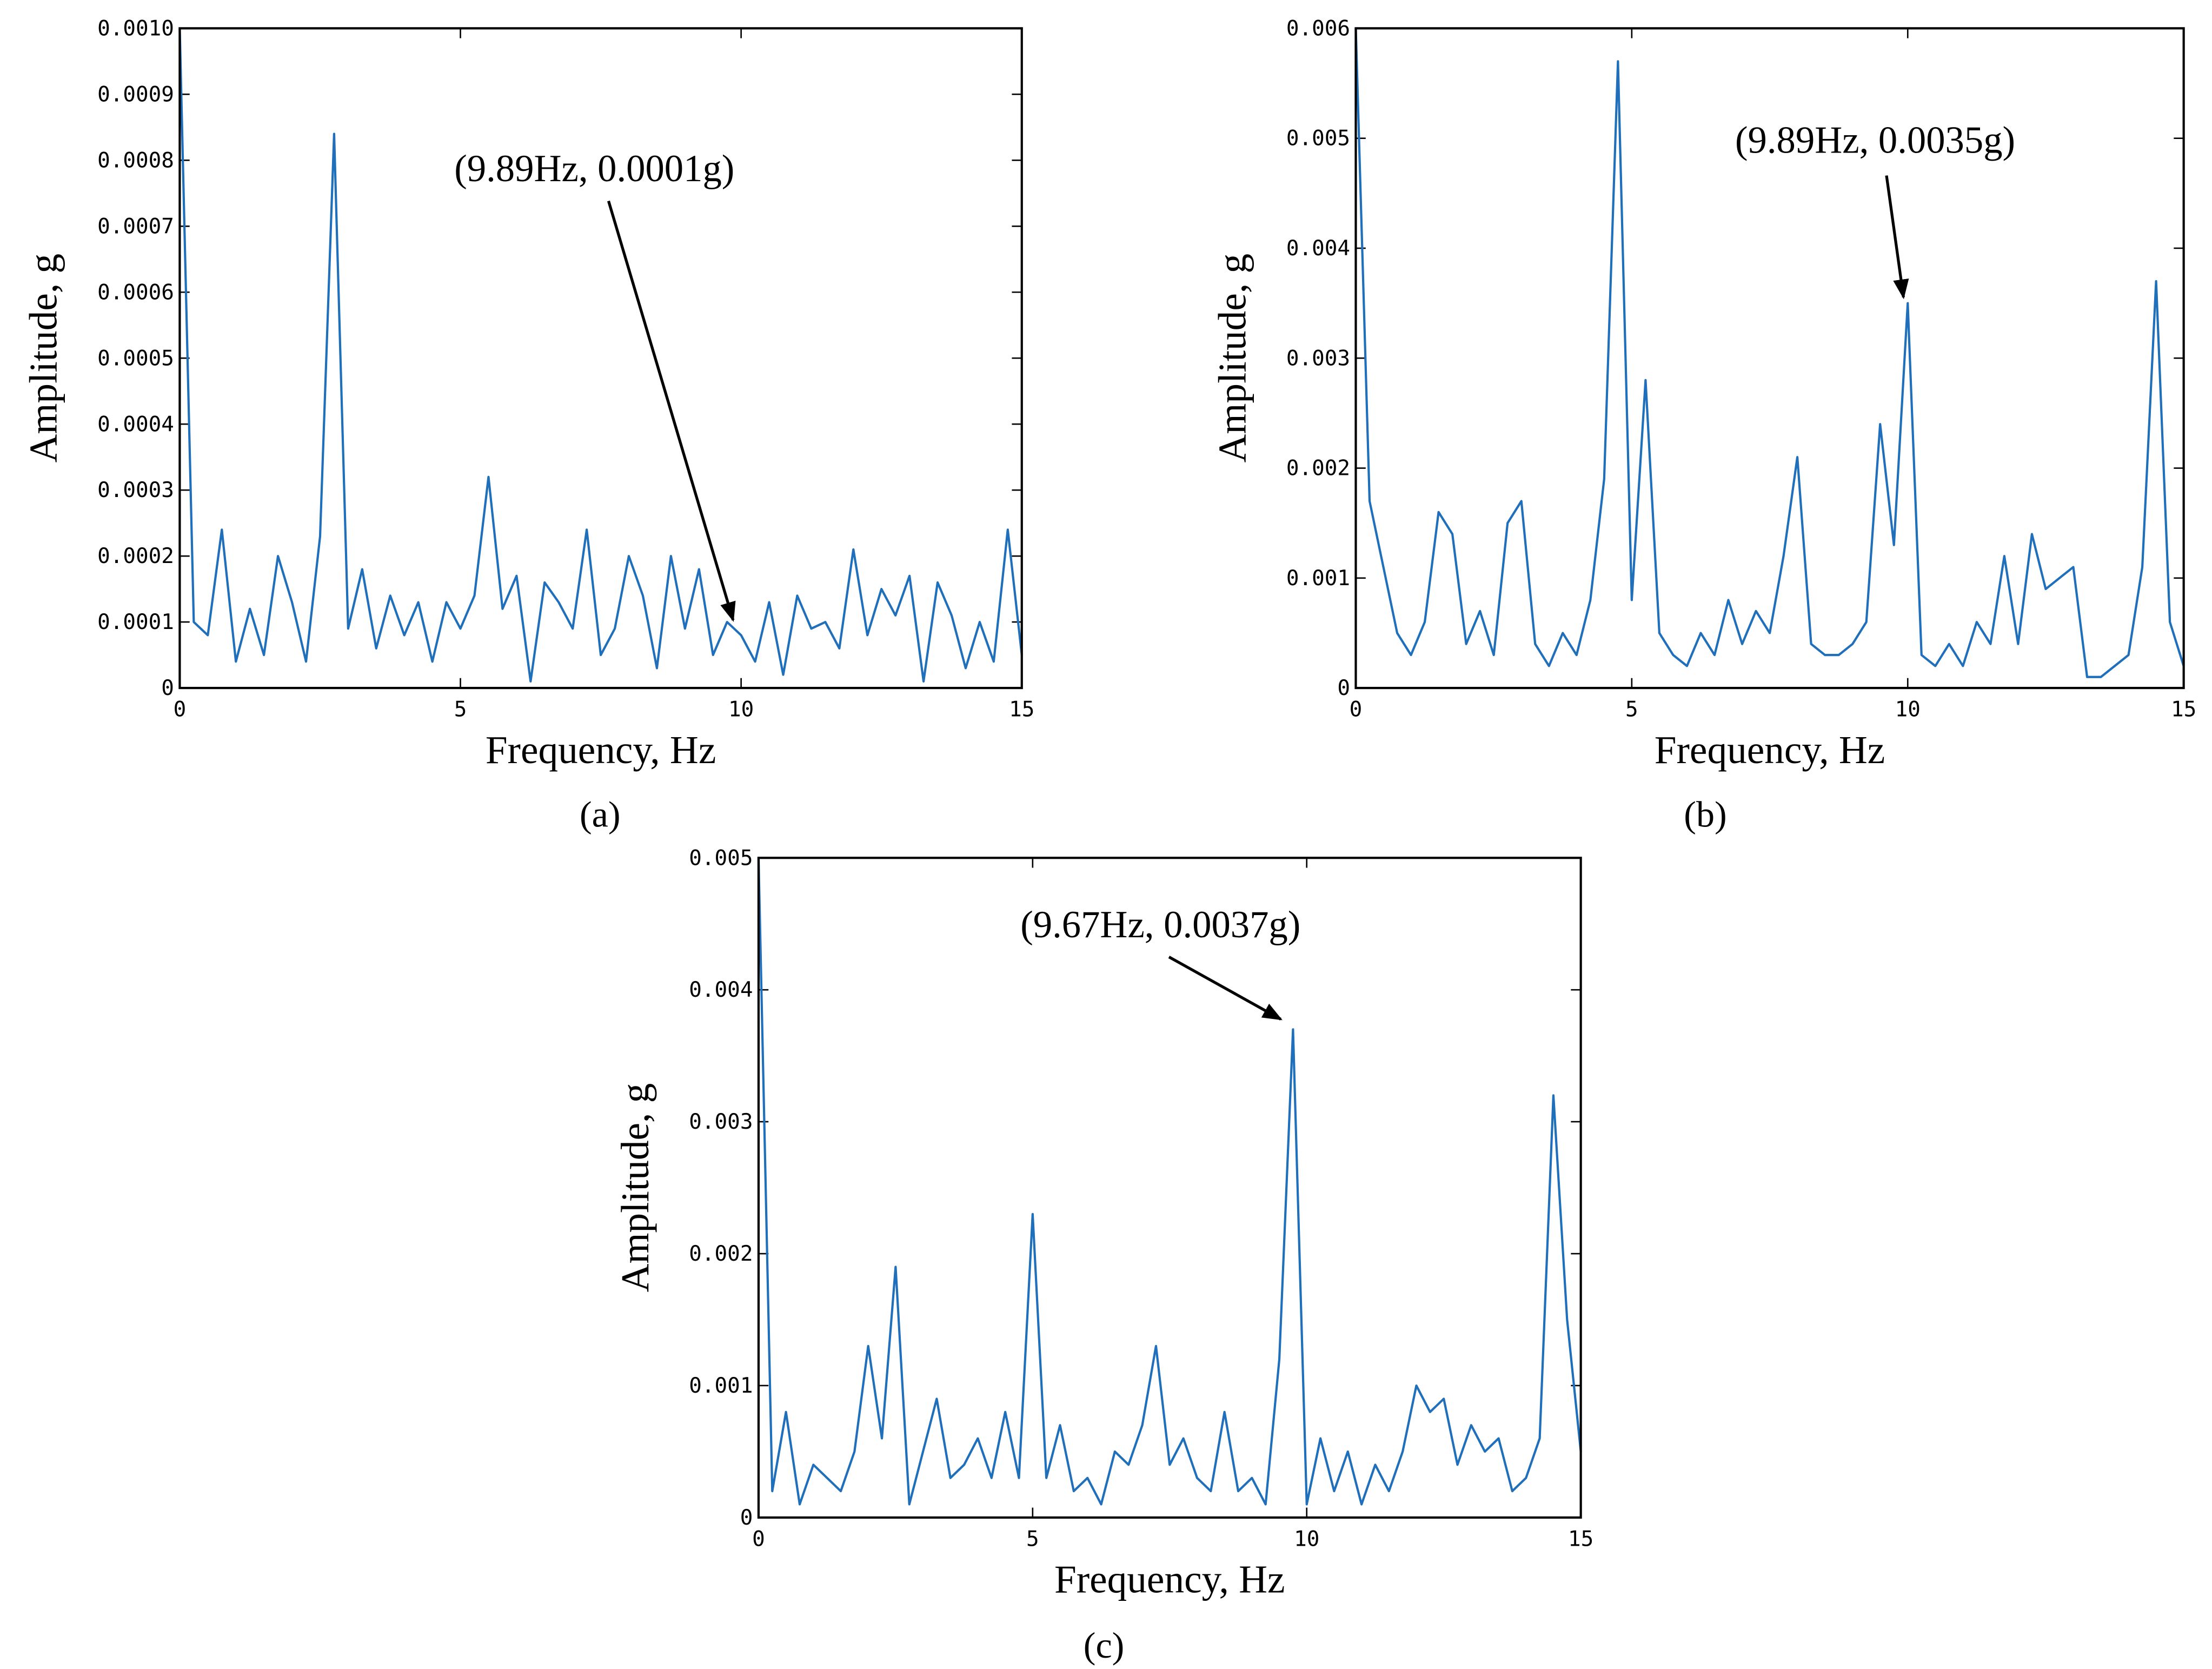 Image resolution: width=2212 pixels, height=1669 pixels. What do you see at coordinates (135, 622) in the screenshot?
I see `y-tick-label: 0.0001` at bounding box center [135, 622].